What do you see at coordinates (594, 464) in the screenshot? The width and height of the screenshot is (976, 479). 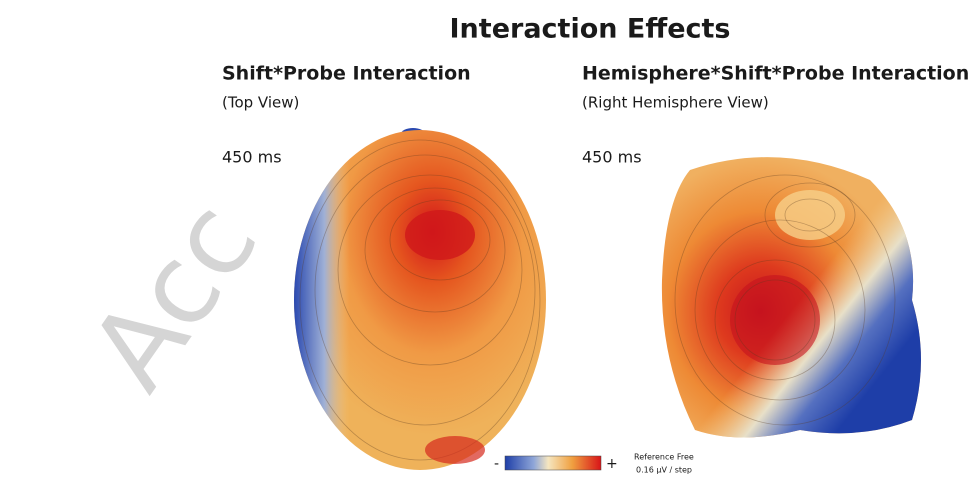 I see `colorbar: - + Reference Free 0.16 µV / step` at bounding box center [594, 464].